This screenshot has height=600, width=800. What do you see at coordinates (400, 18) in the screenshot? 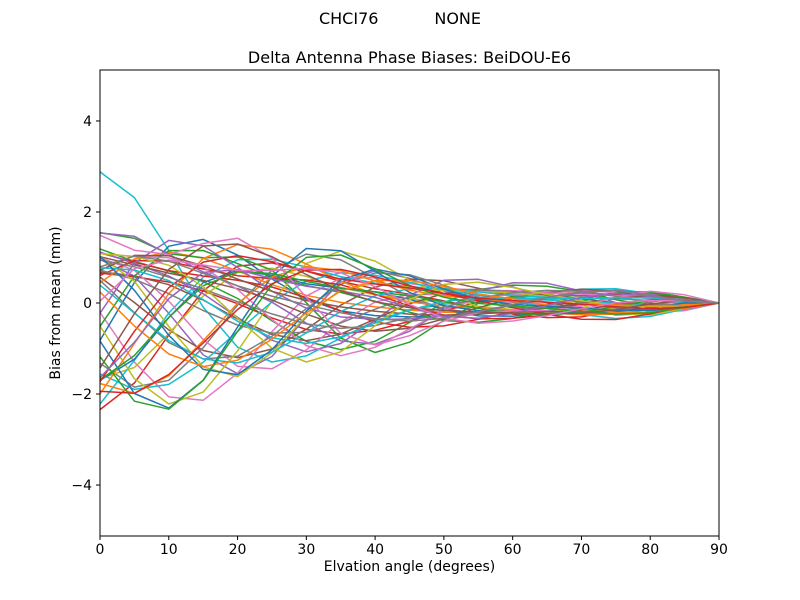
I see `figure-suptitle: CHCI76 NONE` at bounding box center [400, 18].